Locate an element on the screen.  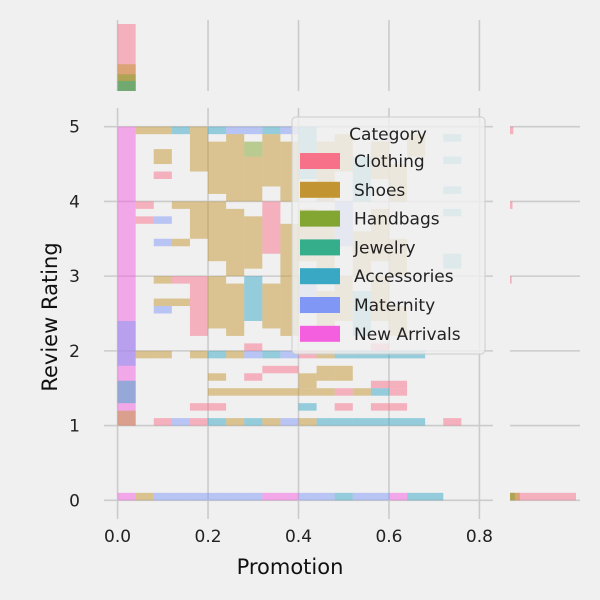
x-tick-label: 0.0 is located at coordinates (117, 537).